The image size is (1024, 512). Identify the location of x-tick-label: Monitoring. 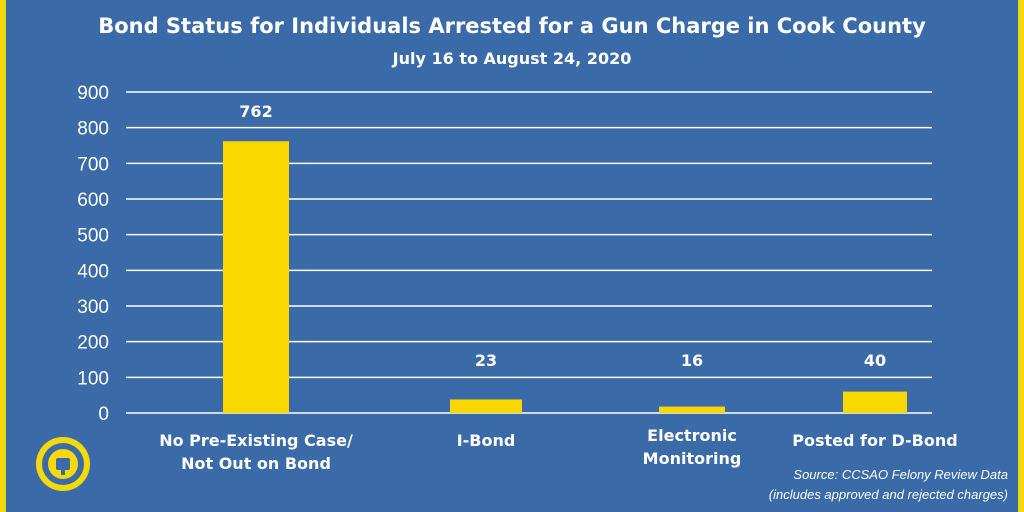
(692, 458).